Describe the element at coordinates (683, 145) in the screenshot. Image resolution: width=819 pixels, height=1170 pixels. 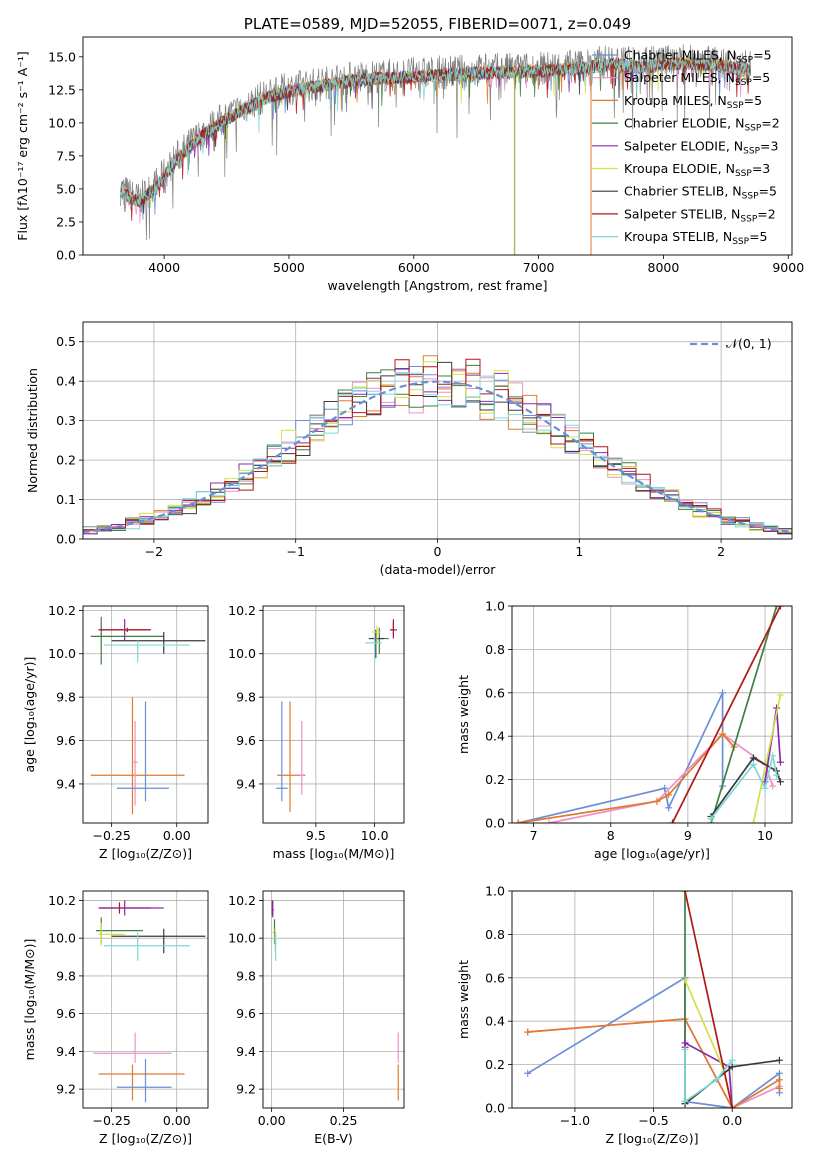
I see `legend-text: Salpeter ELODIE, N` at that location.